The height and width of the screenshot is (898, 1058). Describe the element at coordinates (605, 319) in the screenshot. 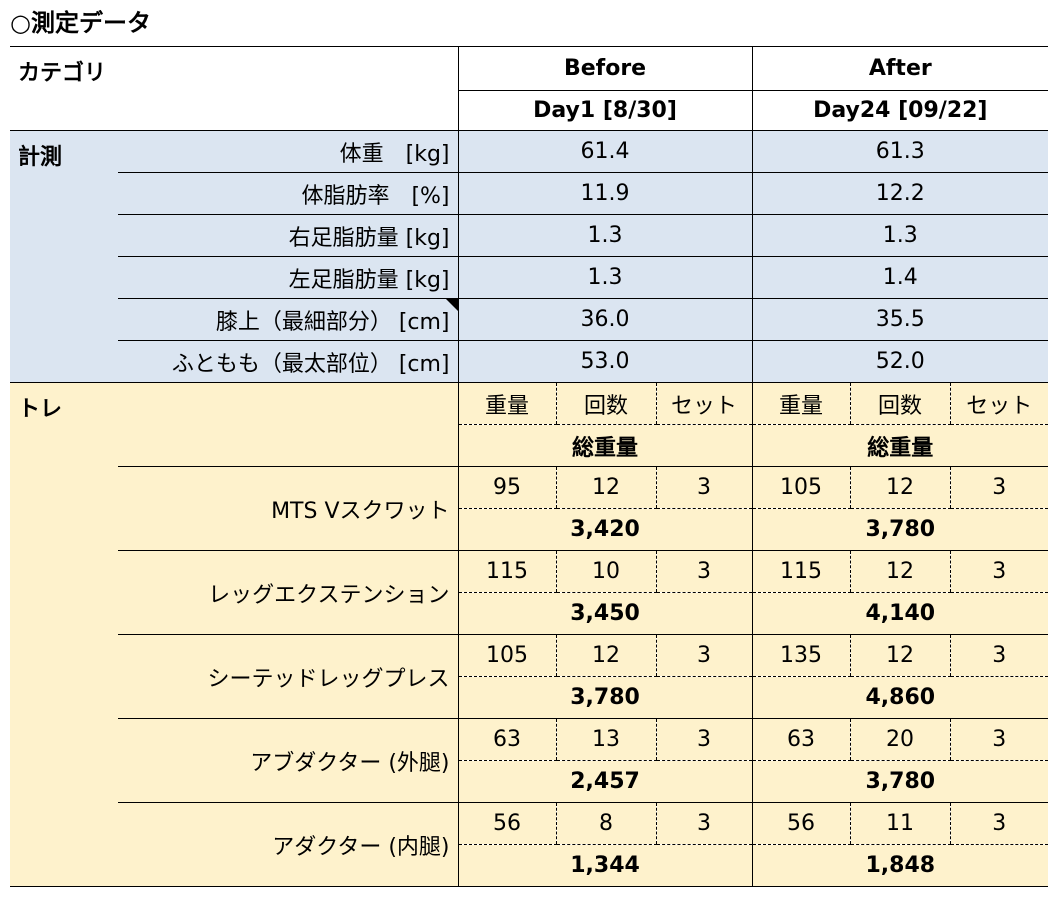

I see `before-value: 36.0` at that location.